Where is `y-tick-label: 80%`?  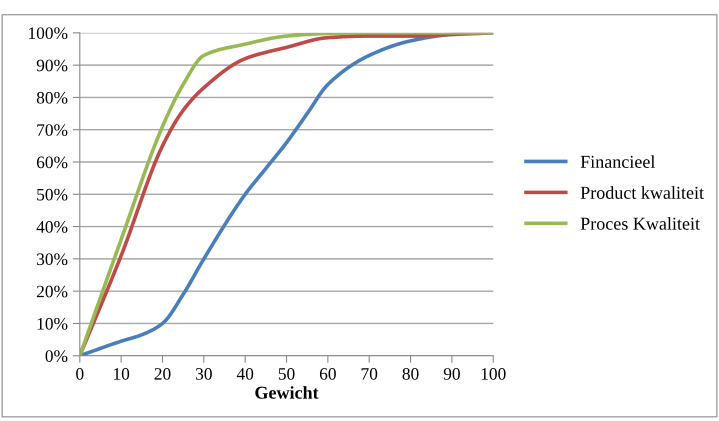 y-tick-label: 80% is located at coordinates (52, 98).